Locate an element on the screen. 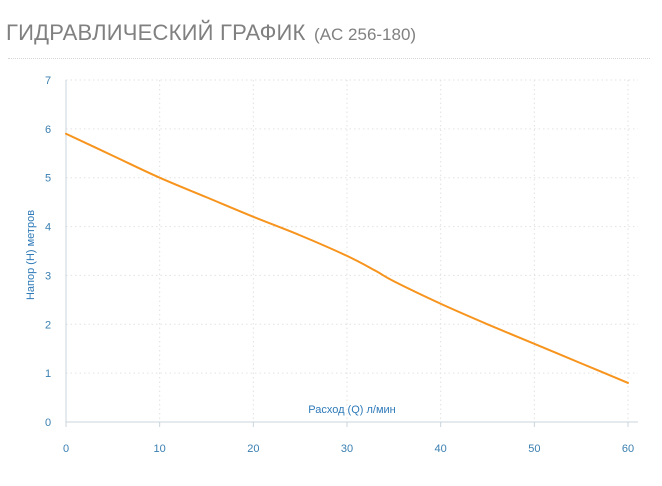  y-tick-label: 6 is located at coordinates (48, 130).